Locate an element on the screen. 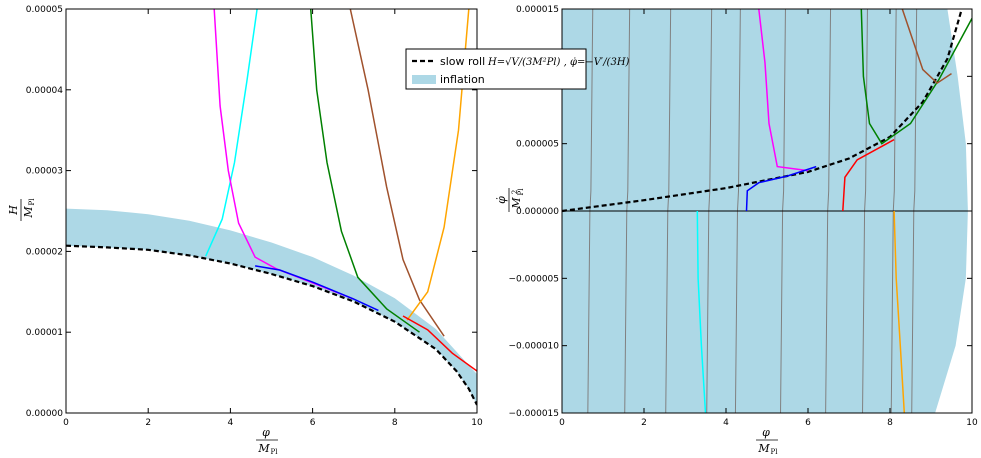 This screenshot has height=458, width=981. svg-text: H is located at coordinates (13, 210).